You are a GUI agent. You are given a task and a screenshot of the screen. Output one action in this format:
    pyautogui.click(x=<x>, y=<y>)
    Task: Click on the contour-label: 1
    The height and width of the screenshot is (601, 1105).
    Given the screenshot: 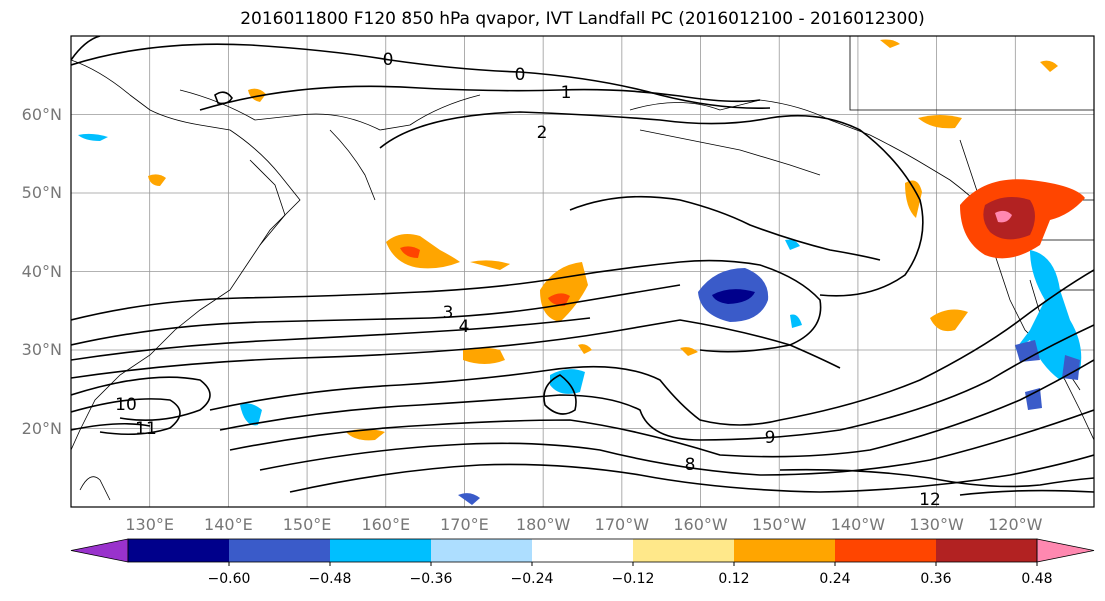 What is the action you would take?
    pyautogui.click(x=566, y=93)
    